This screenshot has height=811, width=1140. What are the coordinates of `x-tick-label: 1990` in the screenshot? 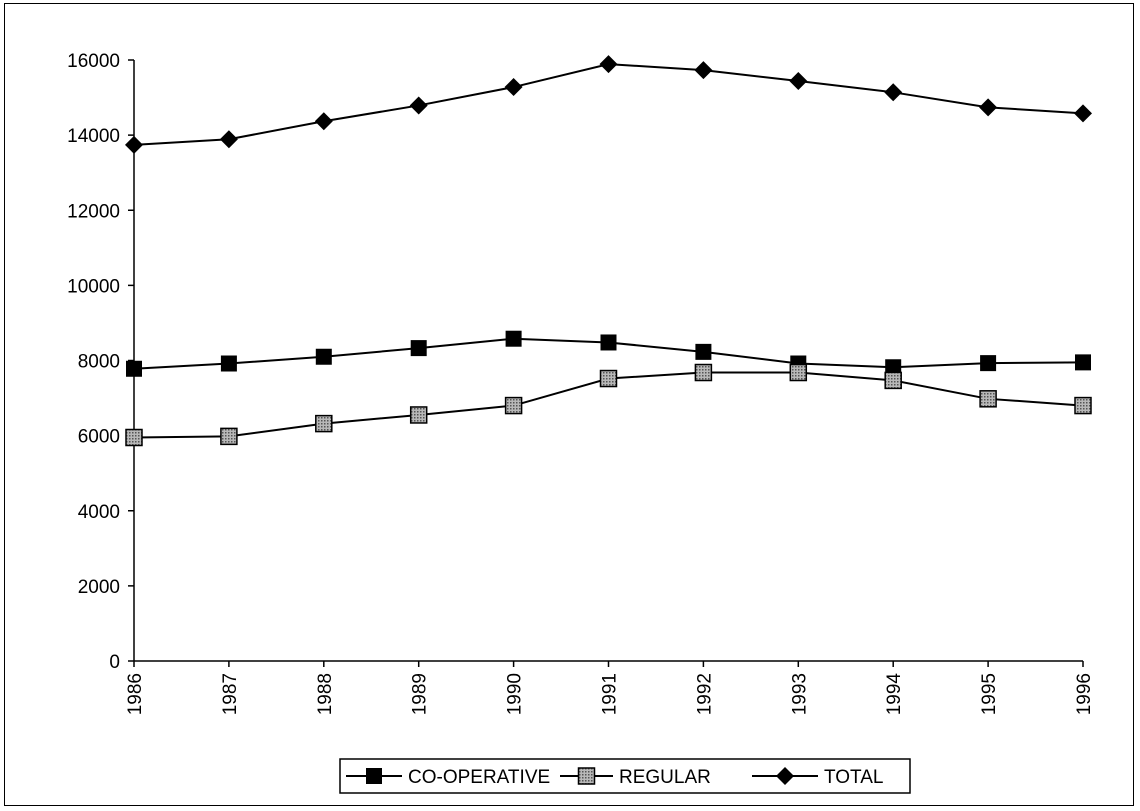 It's located at (515, 694).